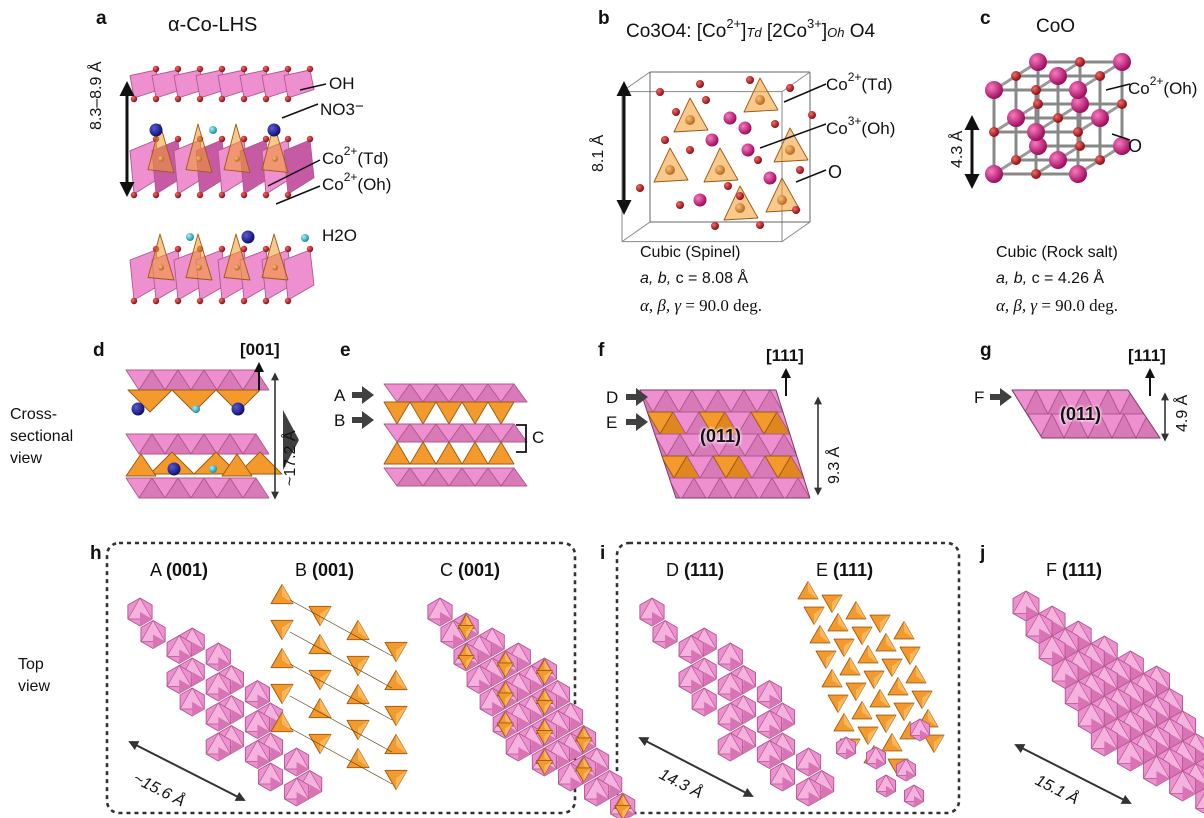  What do you see at coordinates (342, 83) in the screenshot?
I see `panel-a-oh-label: OH` at bounding box center [342, 83].